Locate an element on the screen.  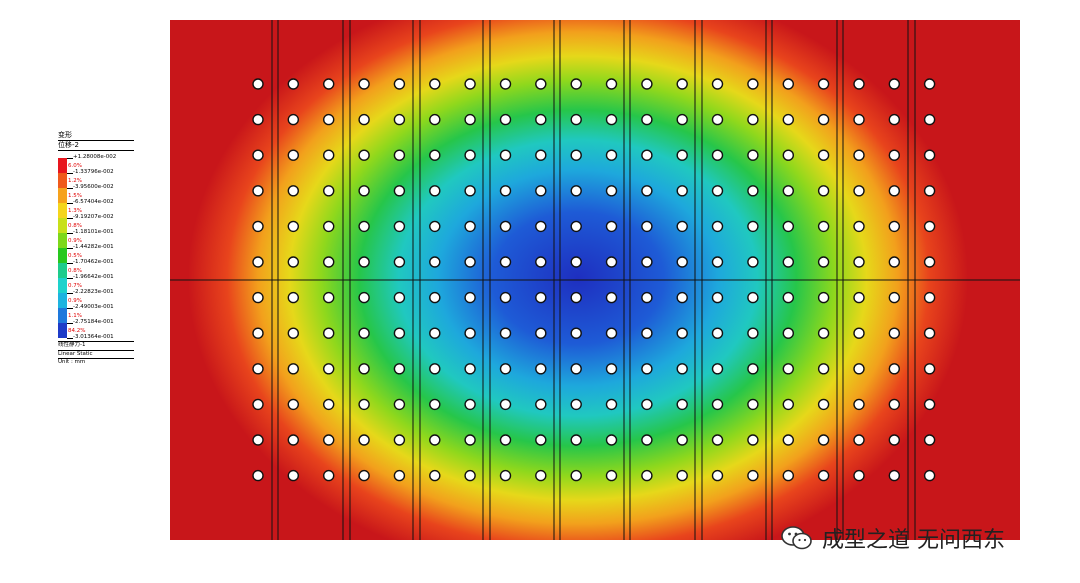
legend-analysis-en: Linear Static is located at coordinates (75, 353).